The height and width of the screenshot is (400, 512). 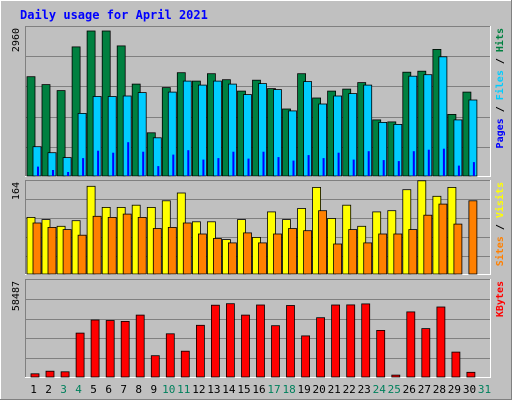 What do you see at coordinates (16, 191) in the screenshot?
I see `visits-ymax-label: 164` at bounding box center [16, 191].